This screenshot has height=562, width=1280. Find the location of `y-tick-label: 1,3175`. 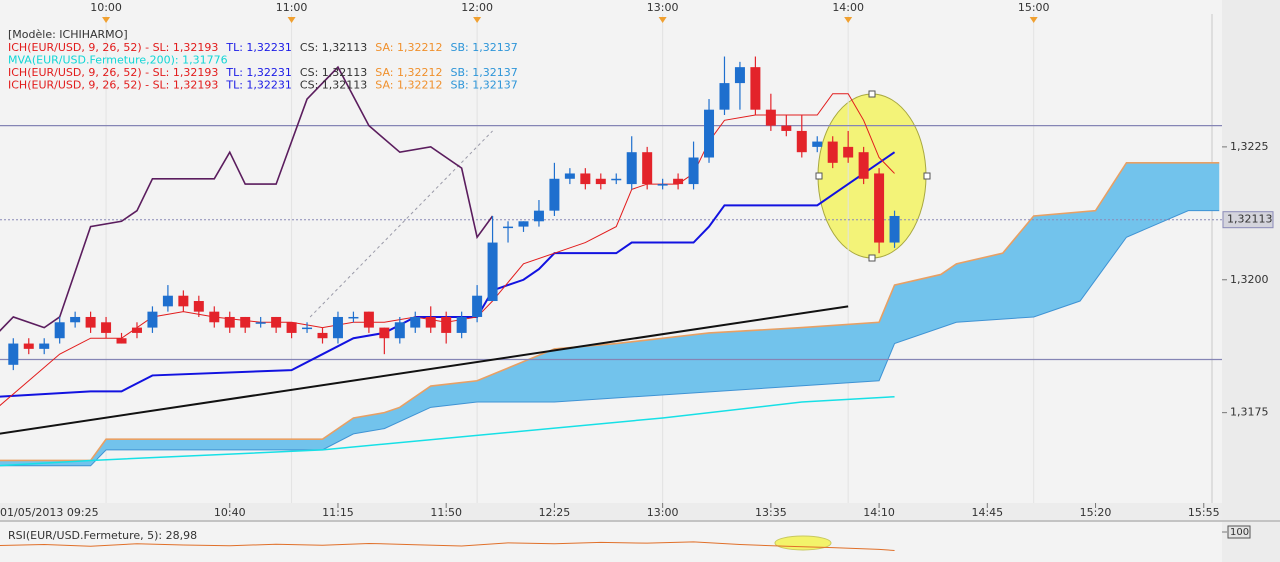

y-tick-label: 1,3175 is located at coordinates (1249, 412).